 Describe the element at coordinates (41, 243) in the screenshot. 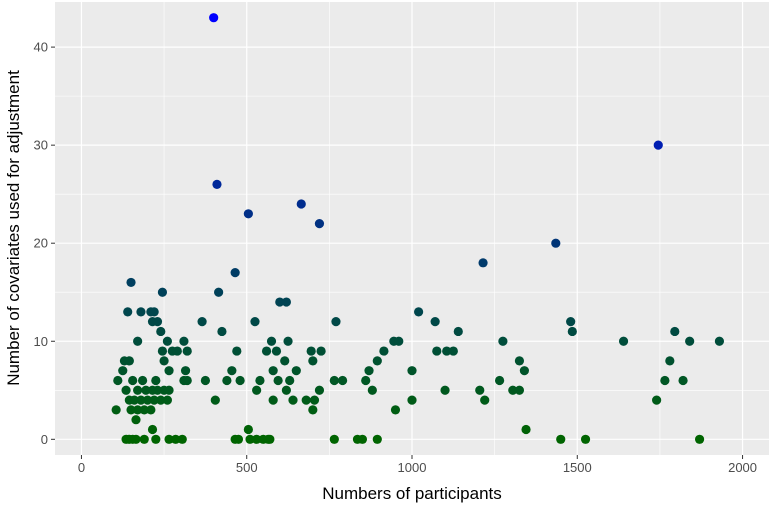

I see `y-tick-label: 20` at that location.